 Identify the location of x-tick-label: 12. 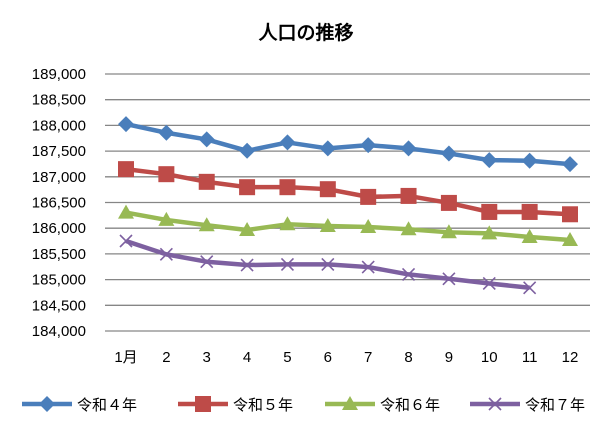
(570, 357).